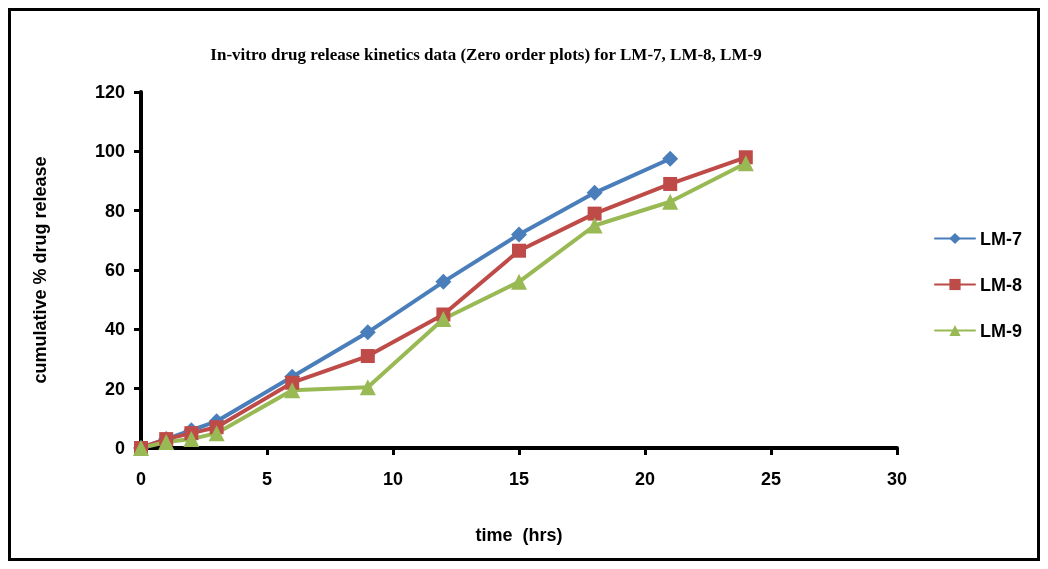 Image resolution: width=1048 pixels, height=569 pixels. Describe the element at coordinates (114, 388) in the screenshot. I see `y-tick-label: 20` at that location.